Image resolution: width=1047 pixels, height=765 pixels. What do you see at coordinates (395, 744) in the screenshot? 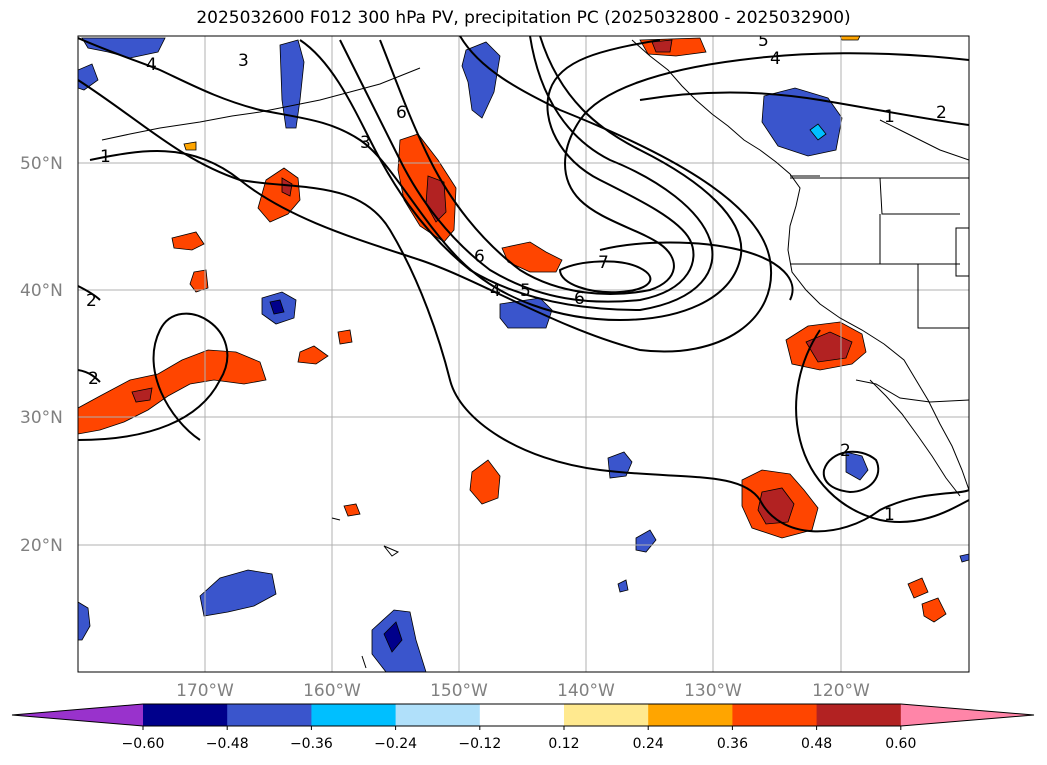
I see `colorbar-tick-label: −0.24` at bounding box center [395, 744].